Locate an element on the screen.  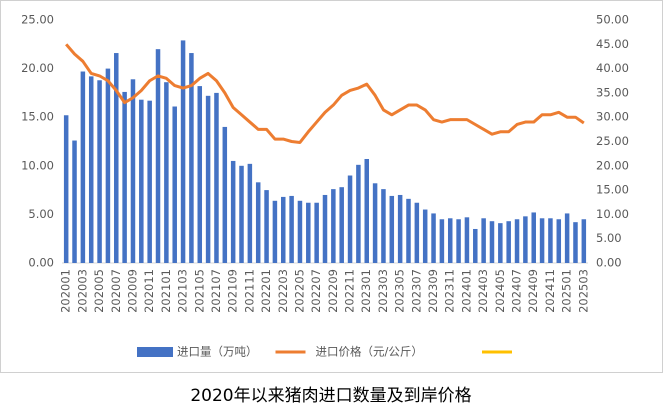
x-tick-label: 202203 is located at coordinates (283, 291).